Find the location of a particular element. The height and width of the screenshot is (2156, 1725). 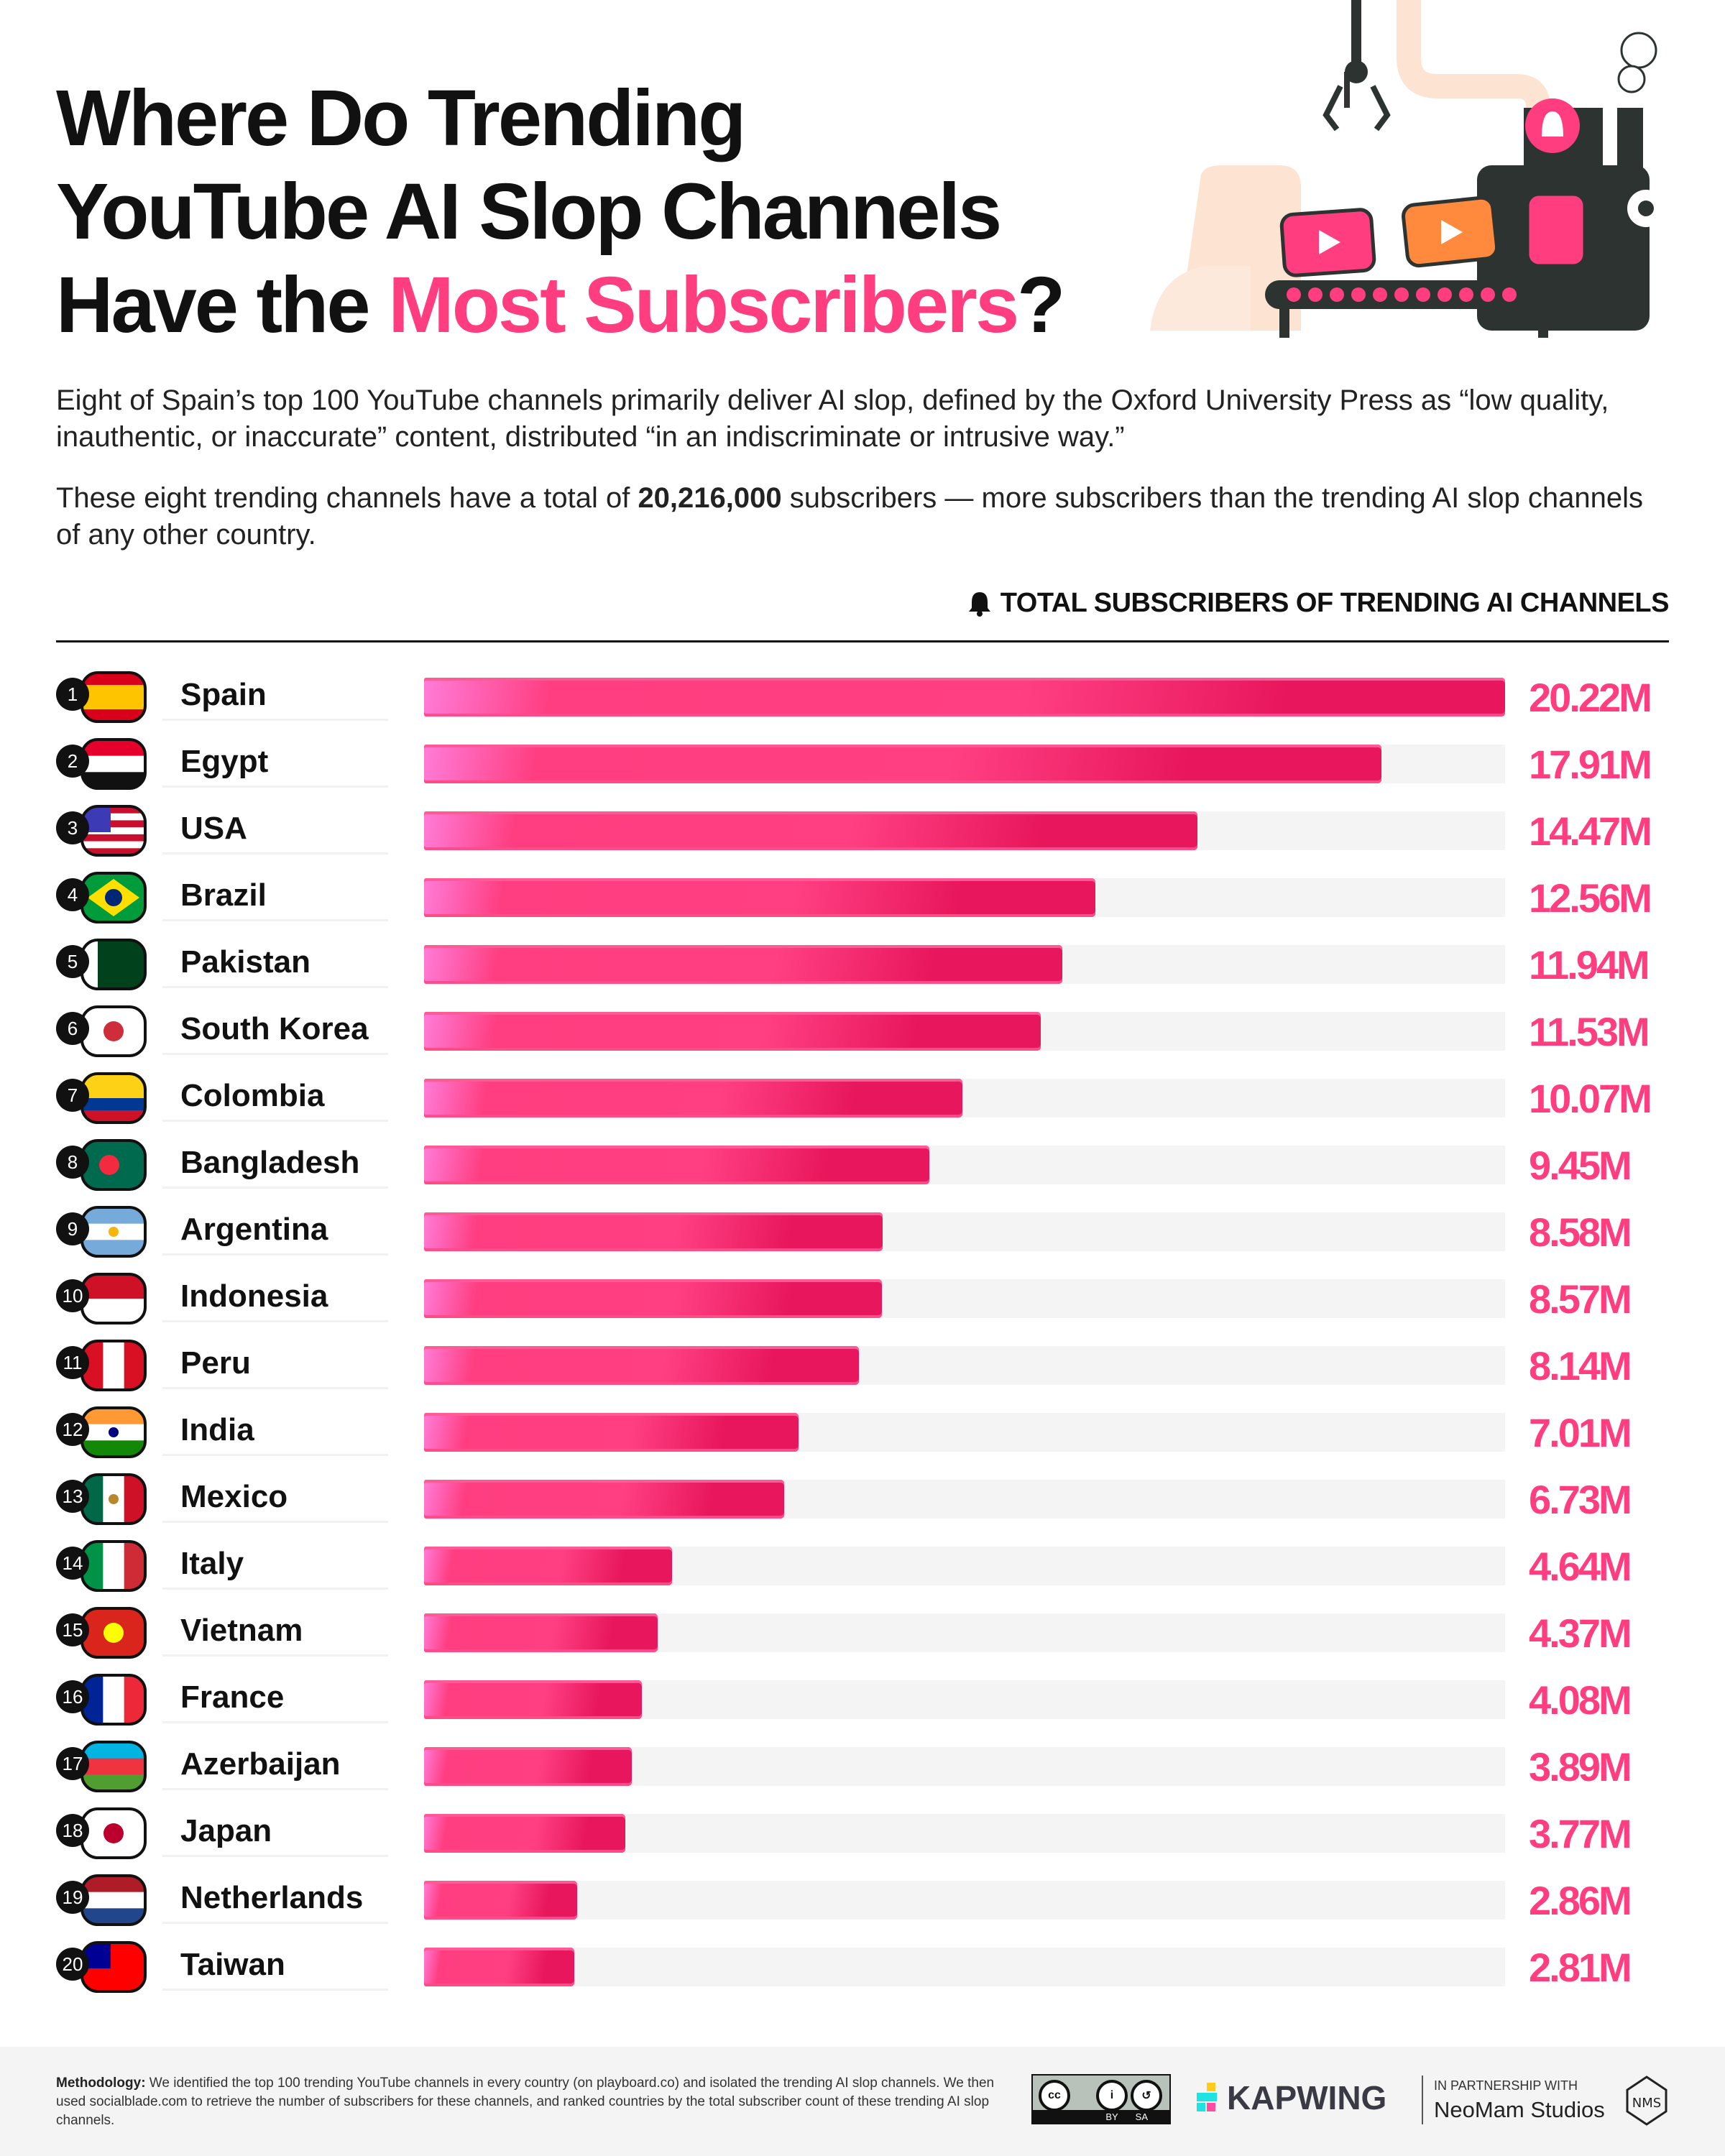

country-name: Taiwan is located at coordinates (232, 1965).